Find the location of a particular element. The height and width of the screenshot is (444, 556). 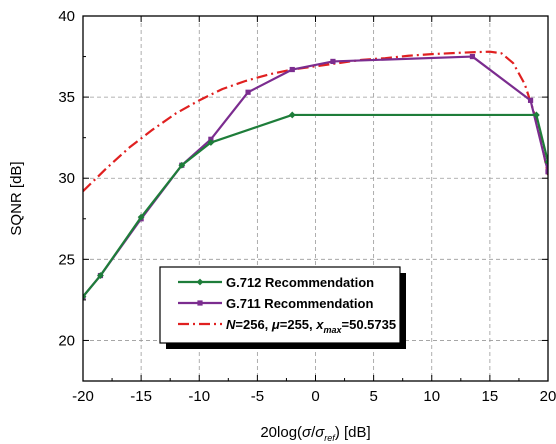

y-tick-label: 40 is located at coordinates (66, 16).